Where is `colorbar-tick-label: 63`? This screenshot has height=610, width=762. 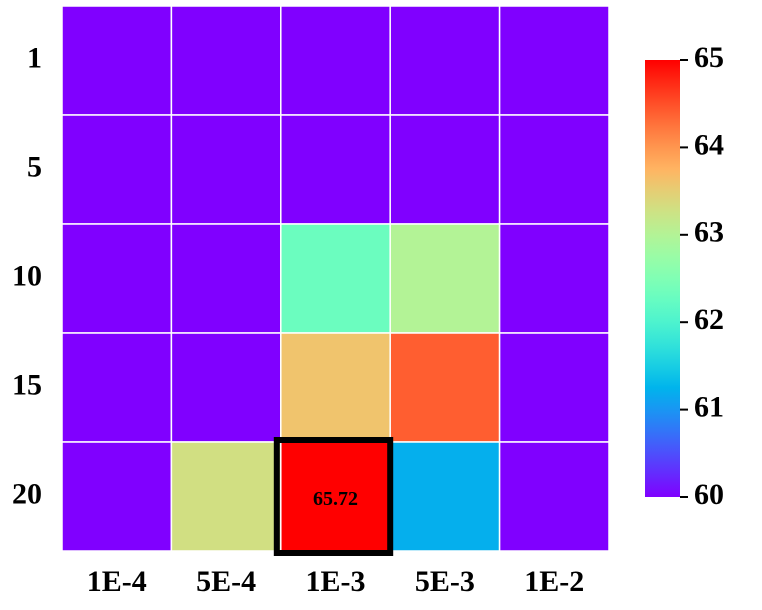
colorbar-tick-label: 63 is located at coordinates (709, 232).